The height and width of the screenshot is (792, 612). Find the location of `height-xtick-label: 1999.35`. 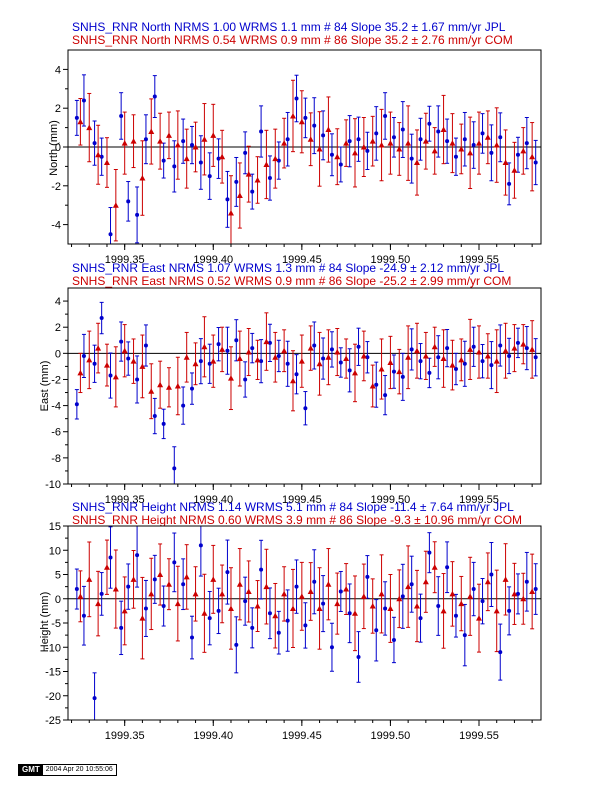

height-xtick-label: 1999.35 is located at coordinates (125, 736).